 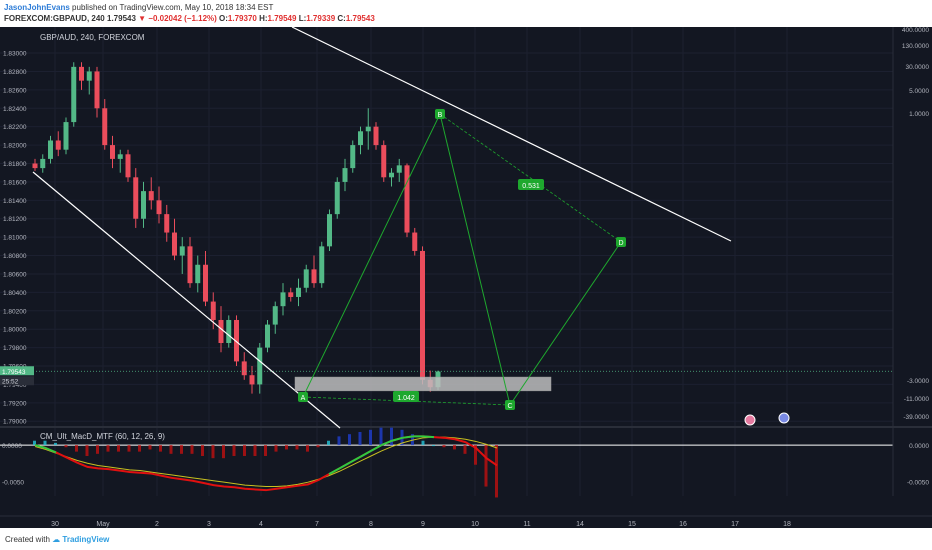 I want to click on ratio-label-box, so click(x=406, y=396).